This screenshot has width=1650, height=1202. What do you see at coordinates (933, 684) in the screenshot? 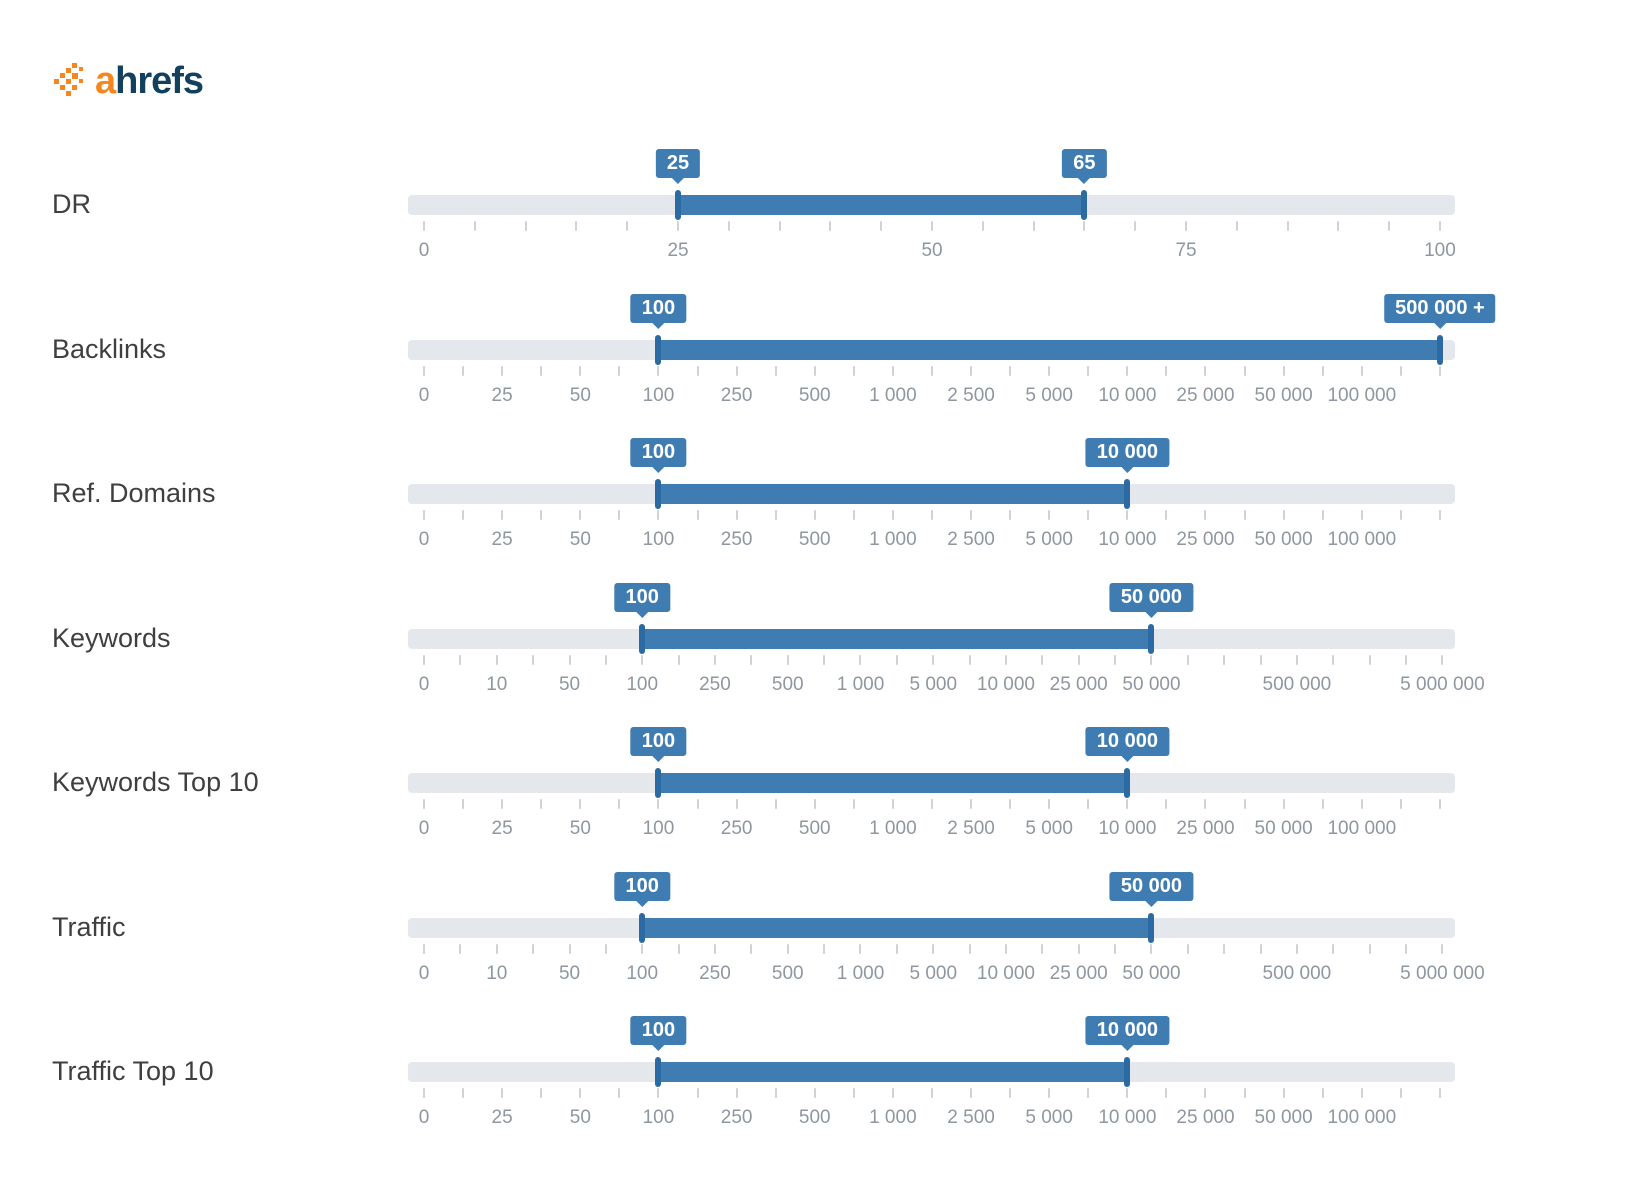
I see `tick-label: 5 000` at bounding box center [933, 684].